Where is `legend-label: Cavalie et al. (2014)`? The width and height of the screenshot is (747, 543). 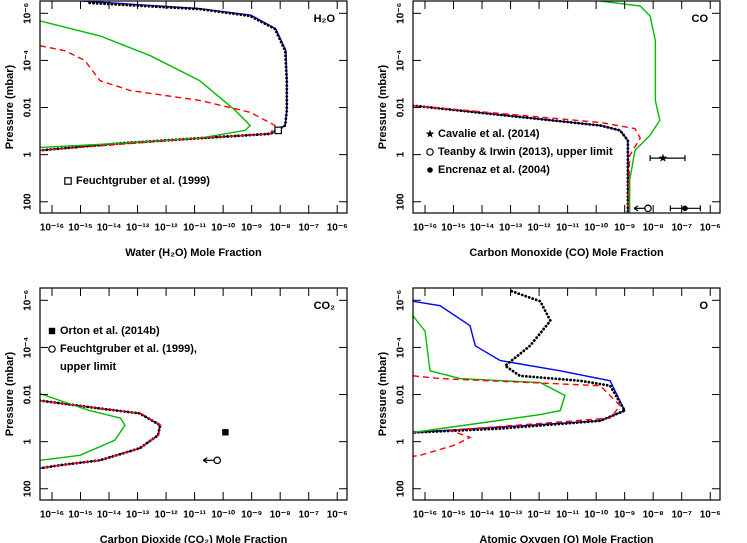 legend-label: Cavalie et al. (2014) is located at coordinates (489, 134).